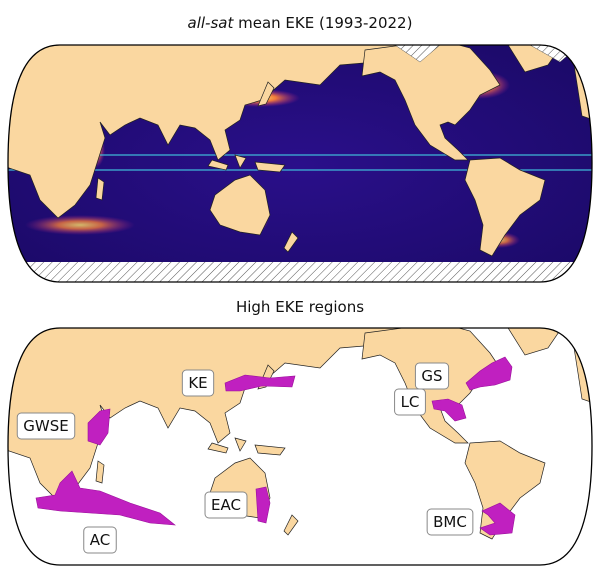 Image resolution: width=600 pixels, height=578 pixels. I want to click on region-label: EAC, so click(226, 505).